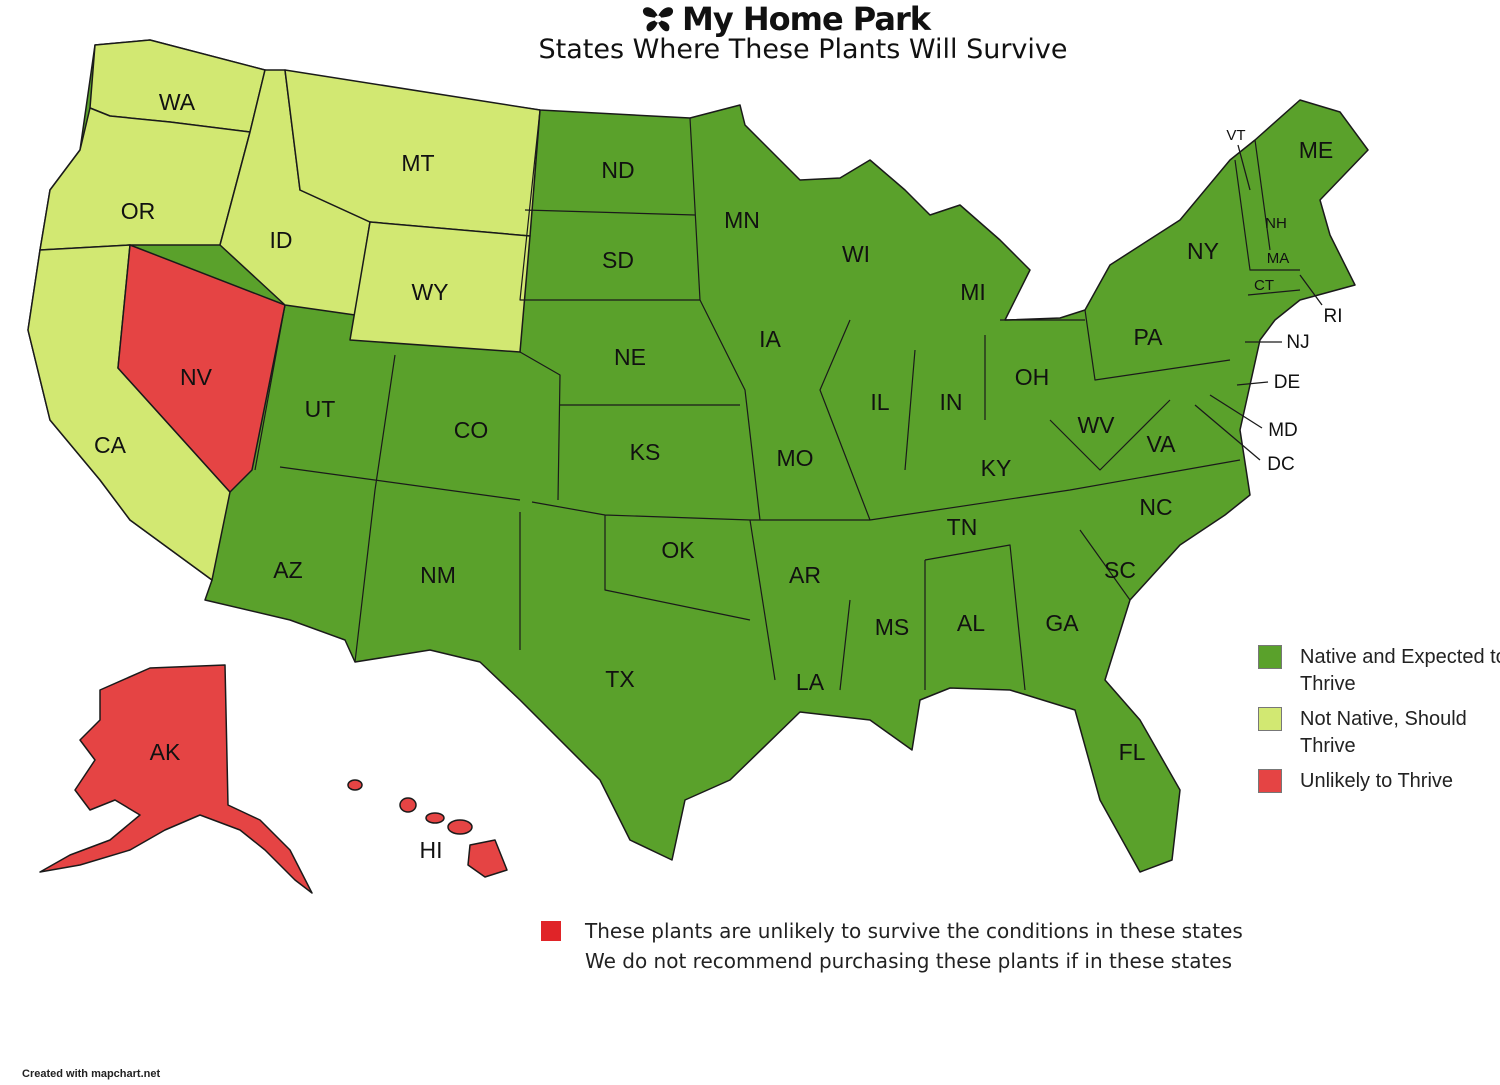 The width and height of the screenshot is (1500, 1085). What do you see at coordinates (287, 570) in the screenshot?
I see `state-label-az: AZ` at bounding box center [287, 570].